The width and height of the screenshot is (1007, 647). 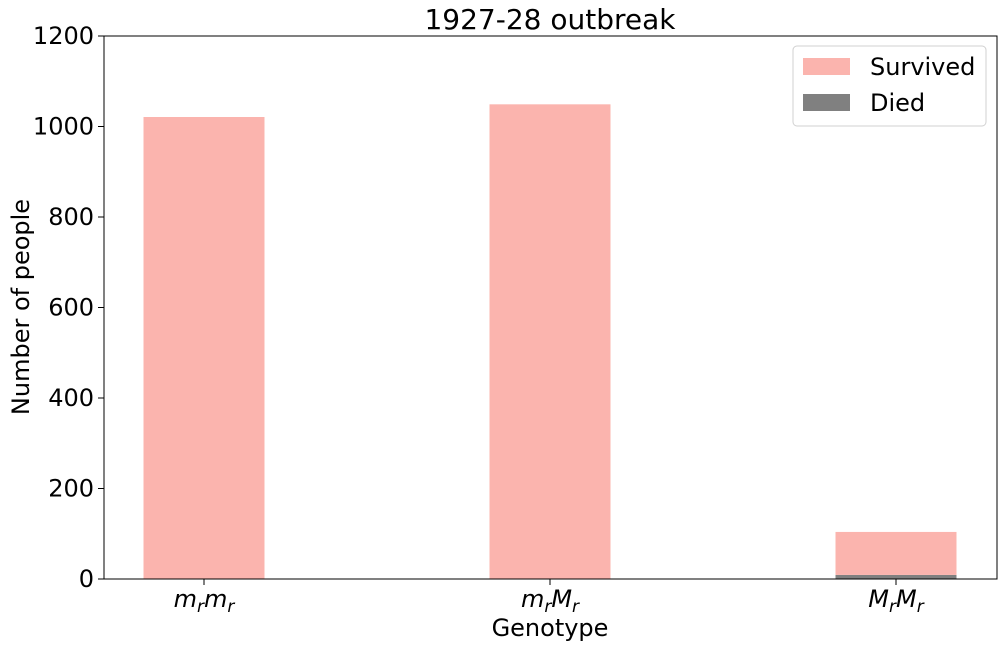 I want to click on y-tick-label: 400, so click(x=71, y=398).